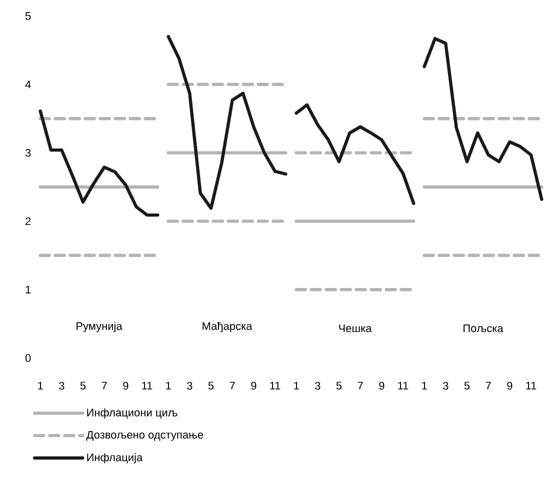 This screenshot has height=484, width=544. What do you see at coordinates (28, 358) in the screenshot?
I see `y-tick-label: 0` at bounding box center [28, 358].